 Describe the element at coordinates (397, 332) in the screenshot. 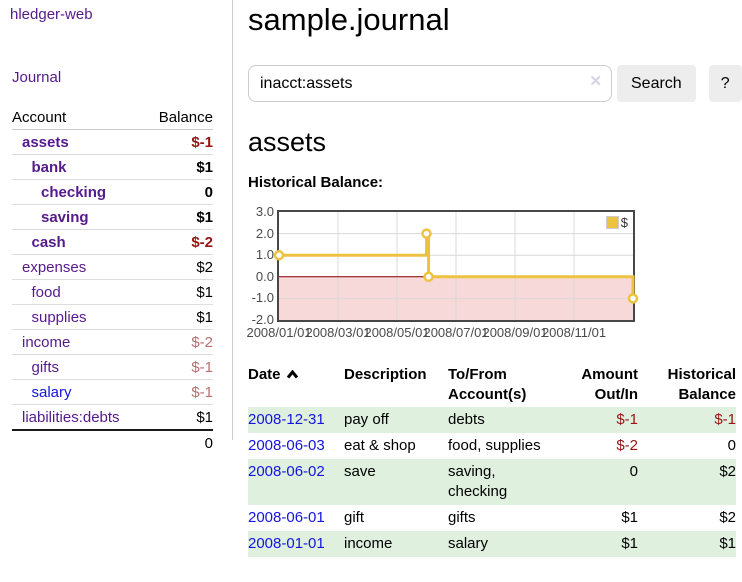

I see `x-axis-tick-label: 2008/05/01` at that location.